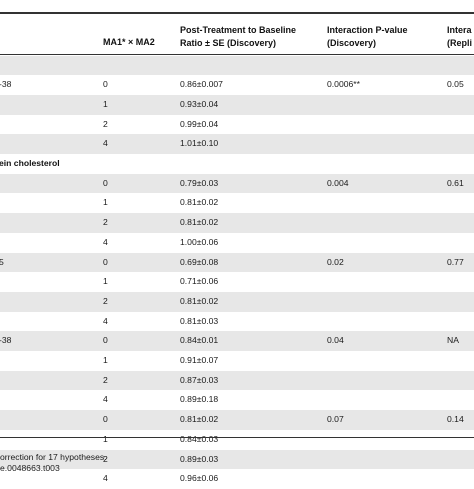  I want to click on footnote-doi: e.0048663.t003, so click(30, 468).